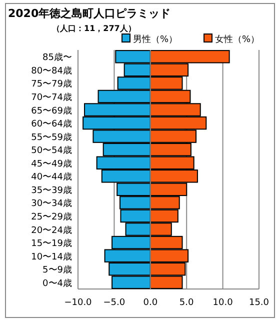 The width and height of the screenshot is (280, 320). What do you see at coordinates (237, 39) in the screenshot?
I see `legend-label: 女性（%）` at bounding box center [237, 39].